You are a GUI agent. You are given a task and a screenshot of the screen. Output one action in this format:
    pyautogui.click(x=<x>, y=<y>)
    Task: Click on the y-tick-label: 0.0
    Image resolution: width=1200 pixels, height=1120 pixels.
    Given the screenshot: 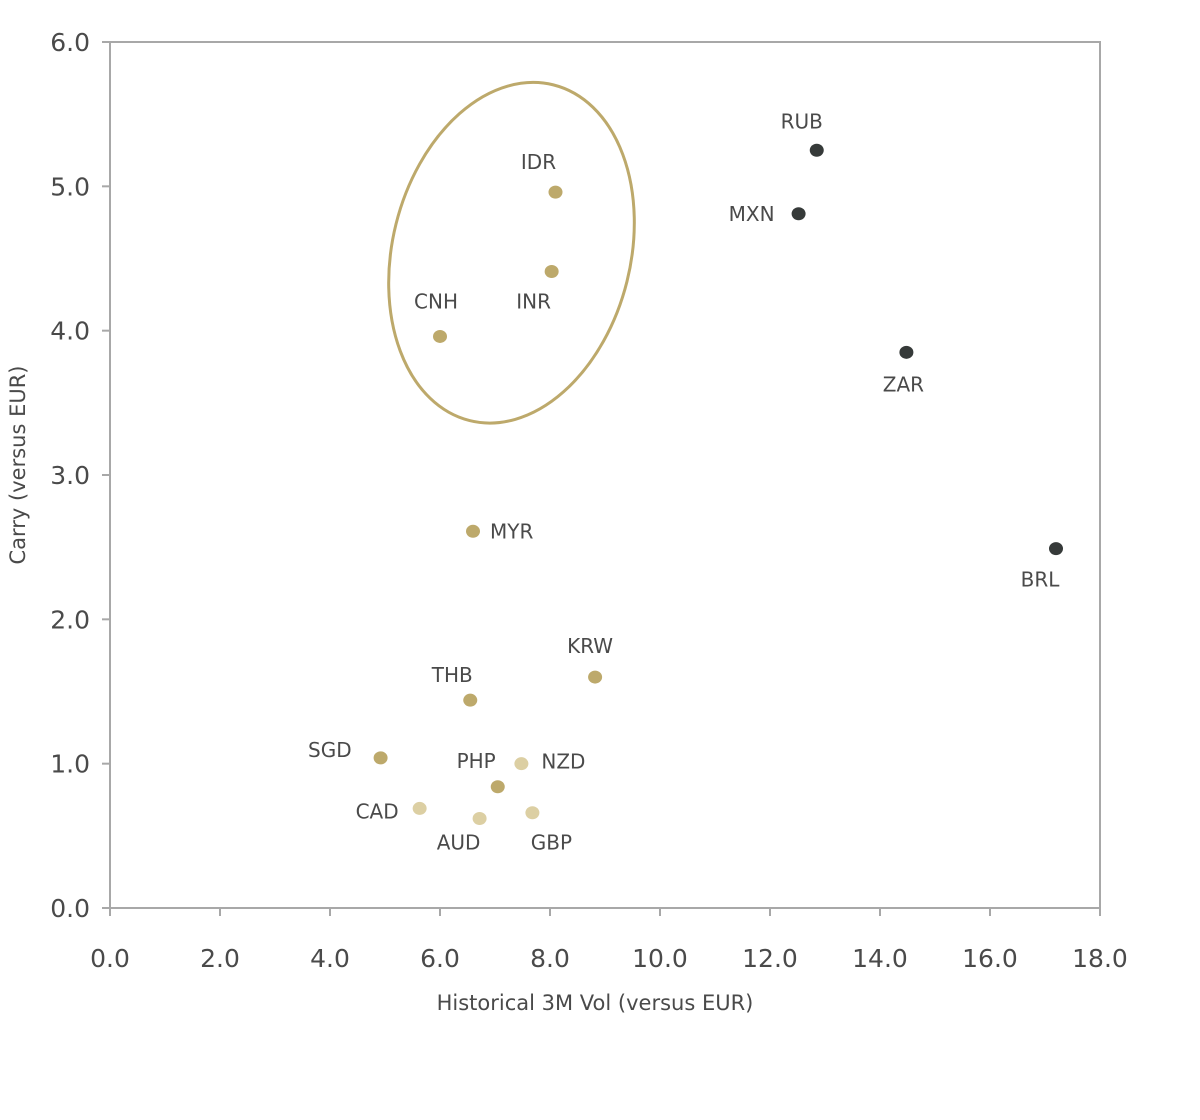 What is the action you would take?
    pyautogui.click(x=70, y=908)
    